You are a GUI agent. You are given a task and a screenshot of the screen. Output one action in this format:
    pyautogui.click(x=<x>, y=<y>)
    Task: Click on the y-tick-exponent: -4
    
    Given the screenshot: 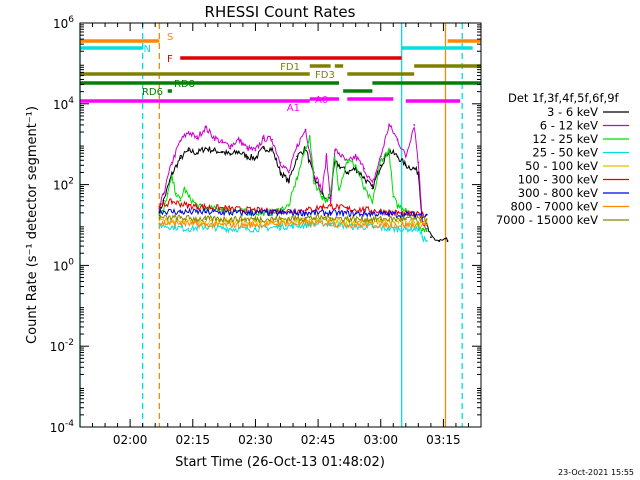 What is the action you would take?
    pyautogui.click(x=69, y=424)
    